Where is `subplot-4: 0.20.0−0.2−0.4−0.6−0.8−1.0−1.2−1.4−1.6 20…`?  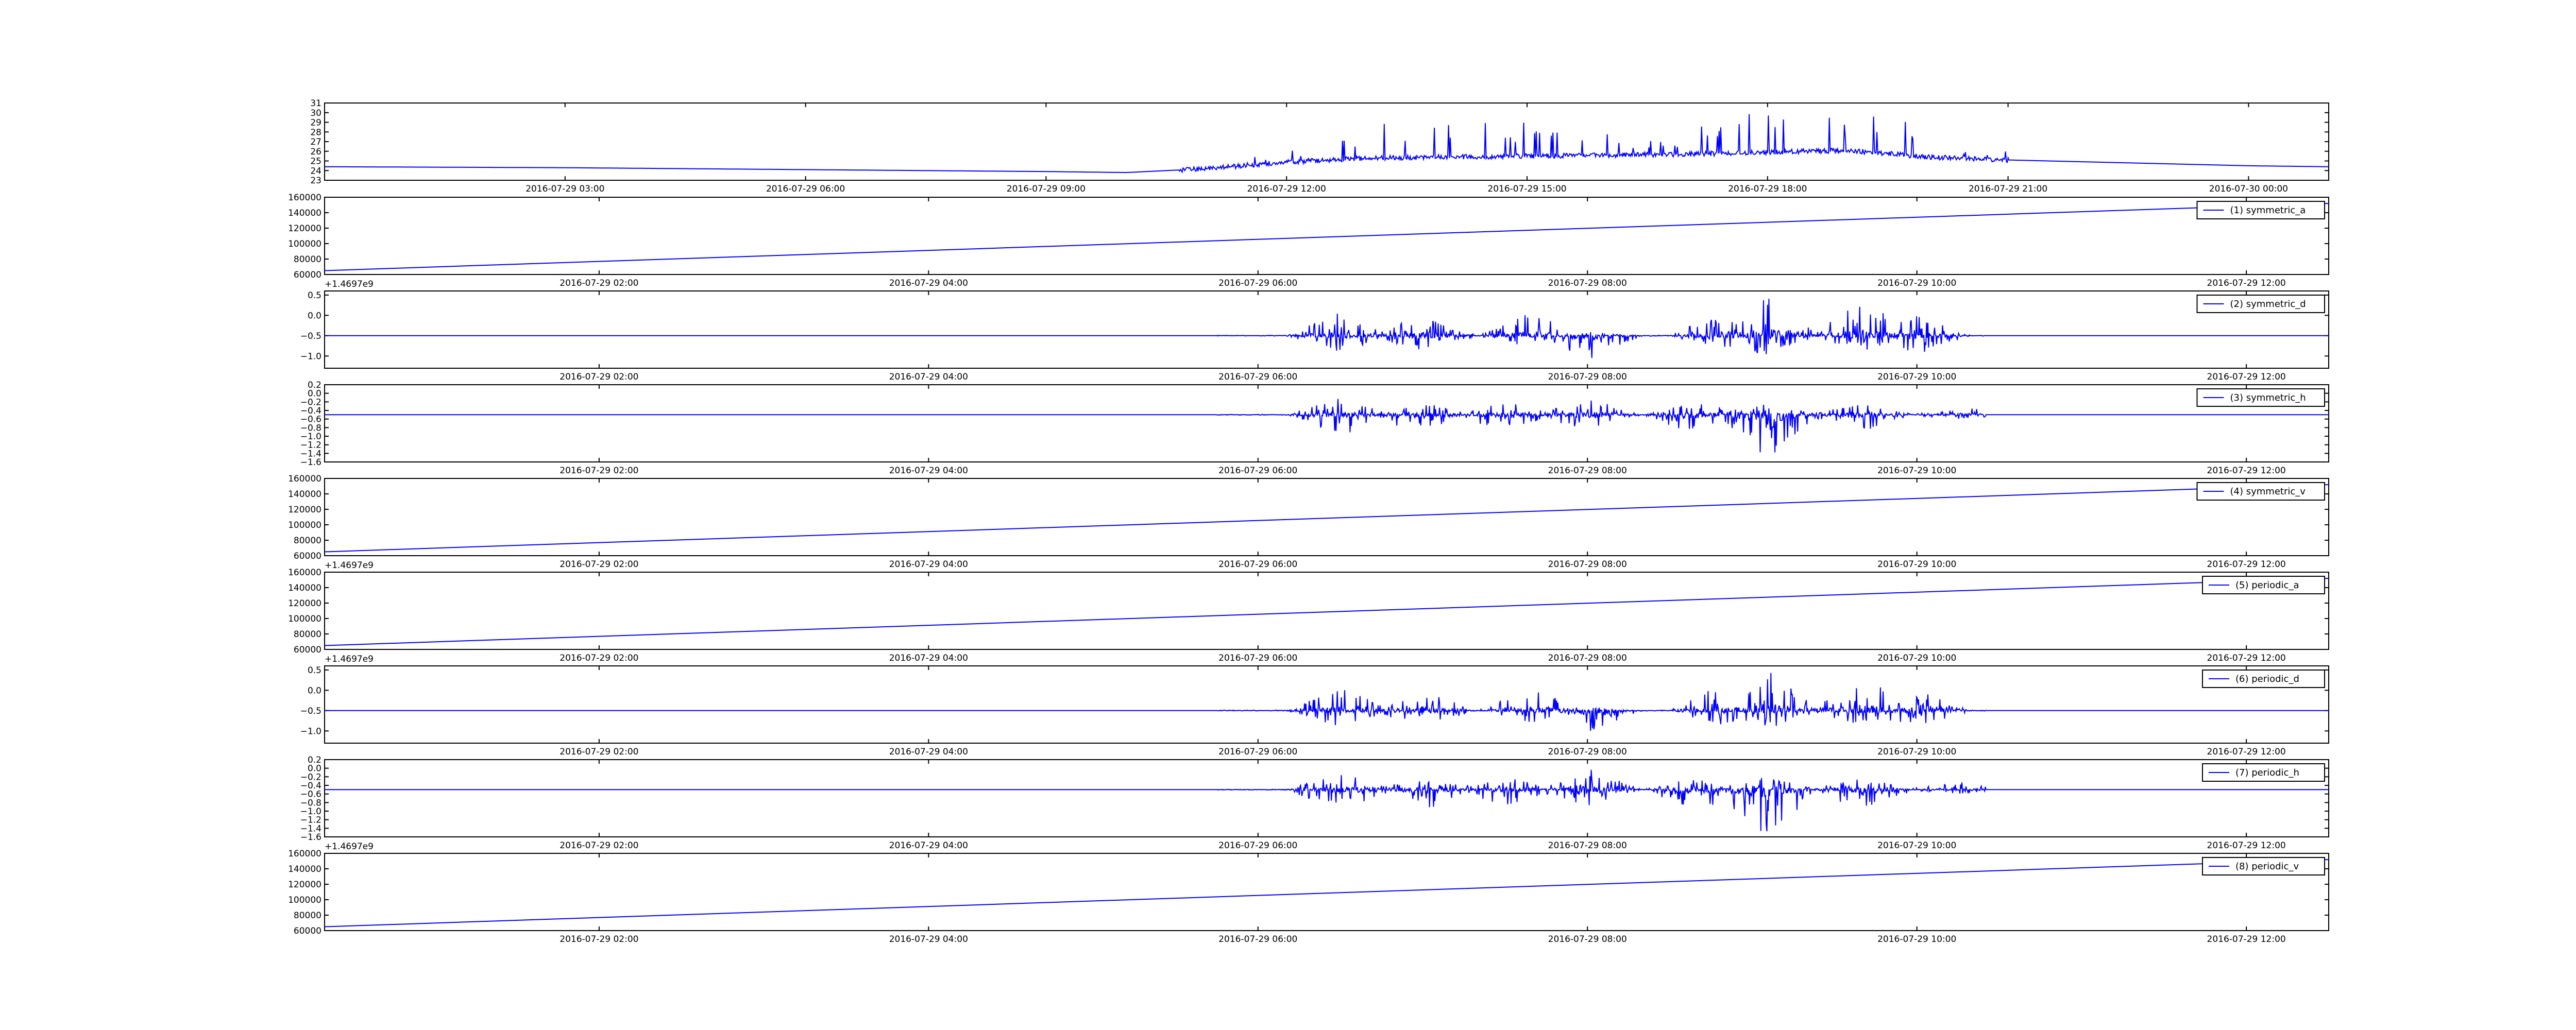 subplot-4: 0.20.0−0.2−0.4−0.6−0.8−1.0−1.2−1.4−1.6 20… is located at coordinates (1314, 428).